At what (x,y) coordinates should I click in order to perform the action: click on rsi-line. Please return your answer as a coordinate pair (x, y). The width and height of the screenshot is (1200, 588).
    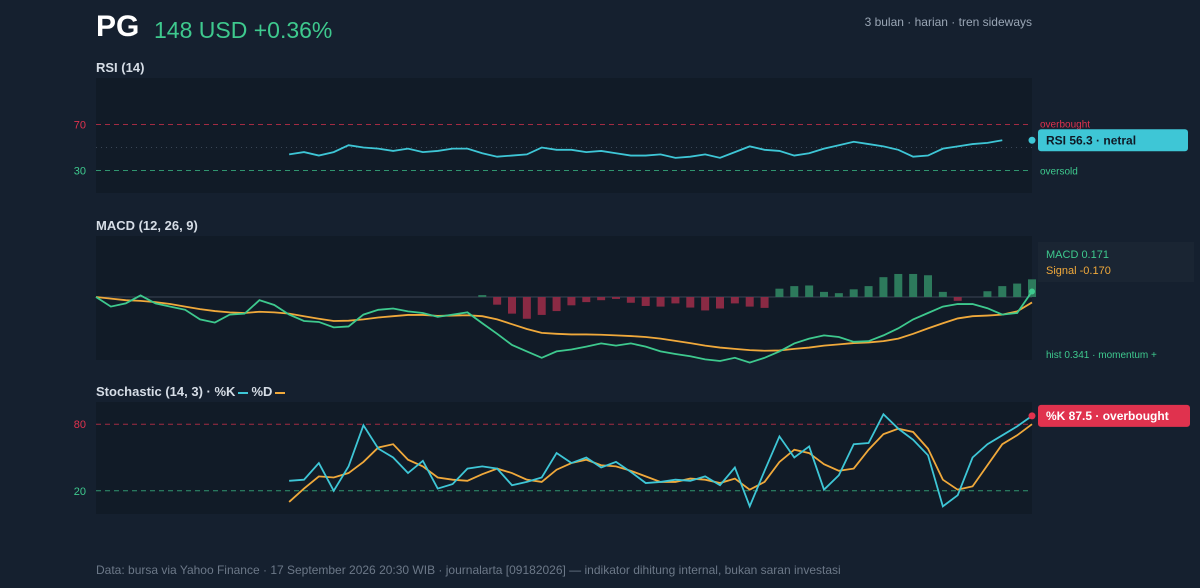
    Looking at the image, I should click on (646, 149).